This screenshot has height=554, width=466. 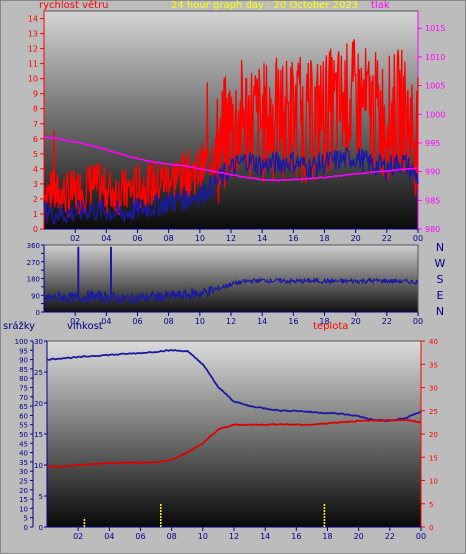 What do you see at coordinates (293, 321) in the screenshot?
I see `direction-x-tick-label: 16` at bounding box center [293, 321].